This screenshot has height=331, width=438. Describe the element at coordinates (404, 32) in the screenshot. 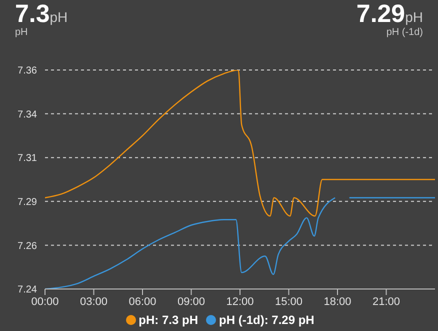

I see `text: pH (-1d)` at that location.